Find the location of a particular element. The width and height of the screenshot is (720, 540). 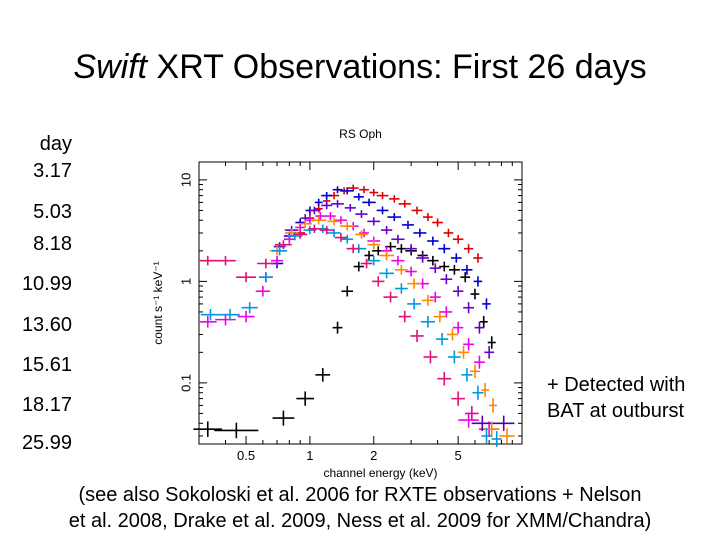

x-tick-label: 5 is located at coordinates (458, 455).